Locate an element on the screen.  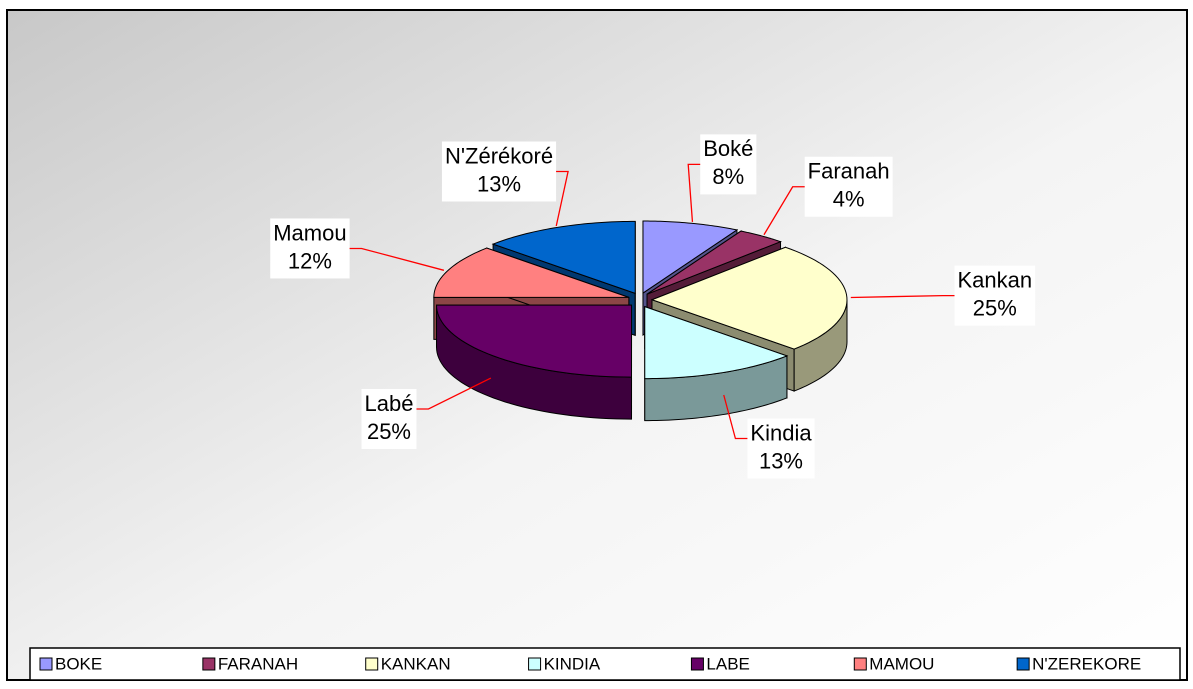
data-label: Labé 25% is located at coordinates (389, 418).